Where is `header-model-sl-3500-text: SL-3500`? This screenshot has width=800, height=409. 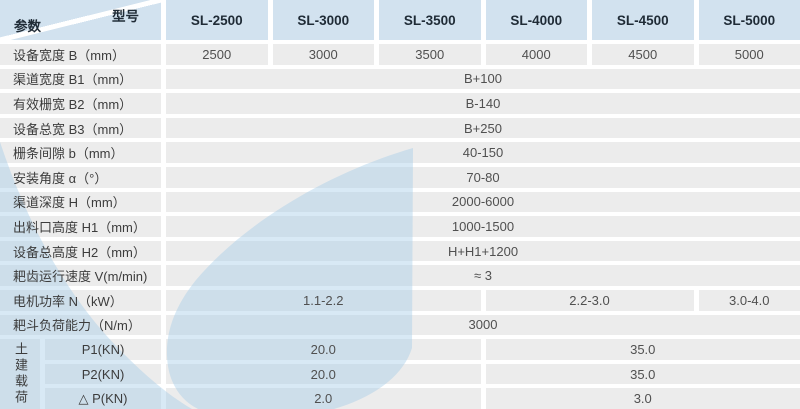 header-model-sl-3500-text: SL-3500 is located at coordinates (429, 20).